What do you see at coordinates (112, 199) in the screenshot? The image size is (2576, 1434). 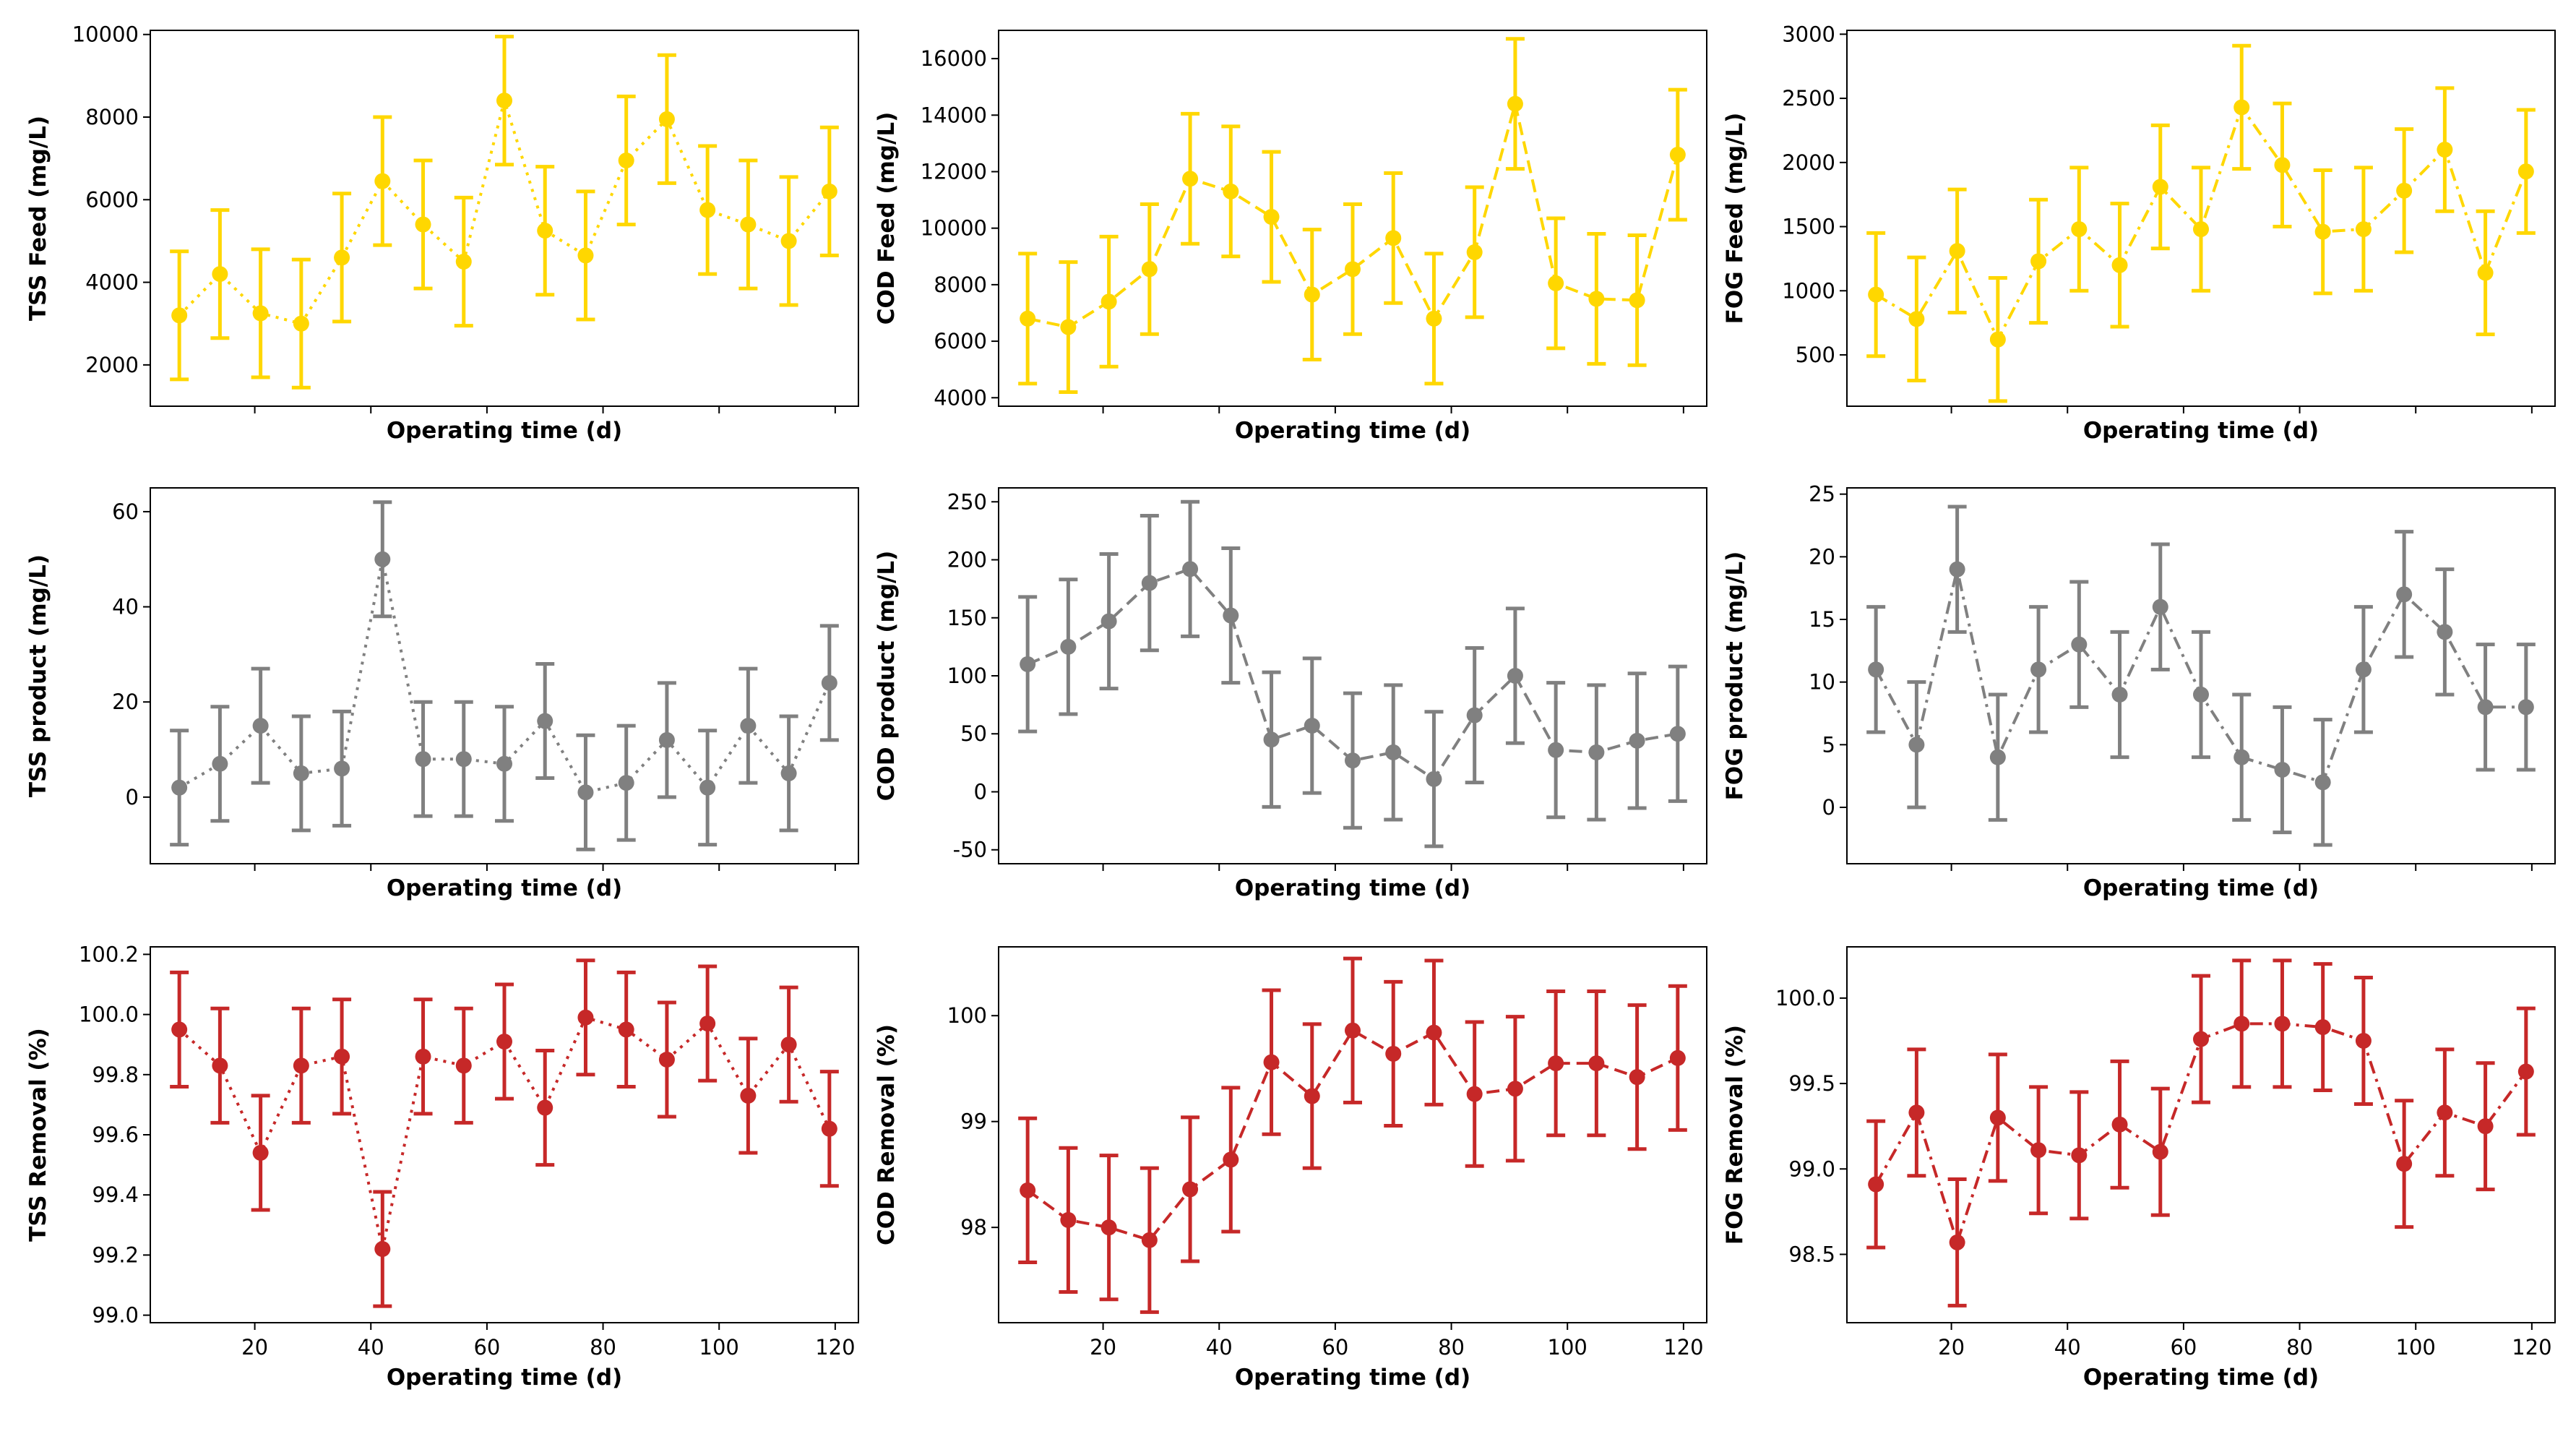 I see `y-tick-label: 6000` at bounding box center [112, 199].